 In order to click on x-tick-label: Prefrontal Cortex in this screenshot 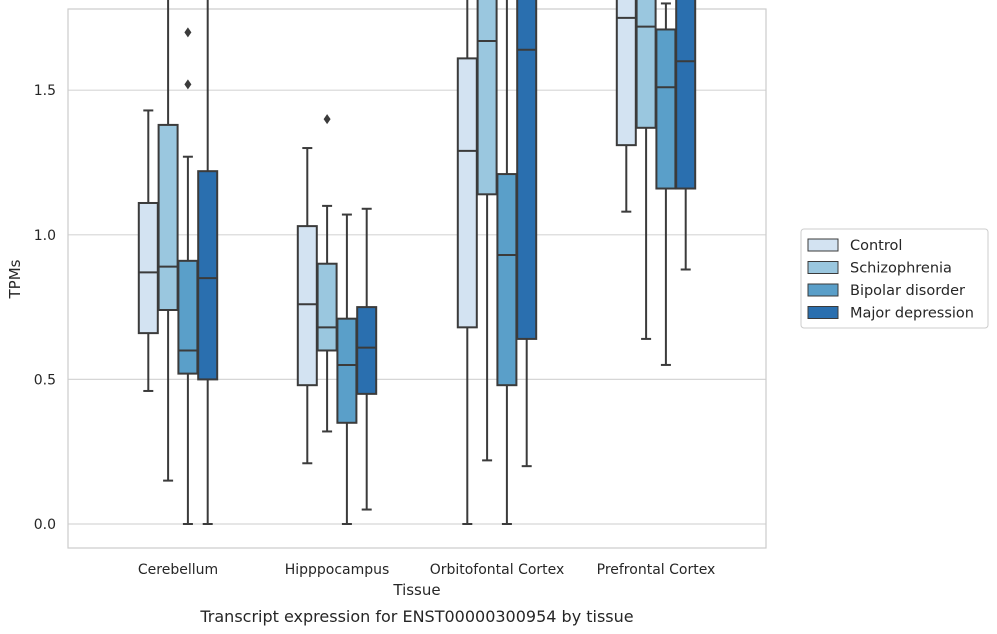, I will do `click(656, 570)`.